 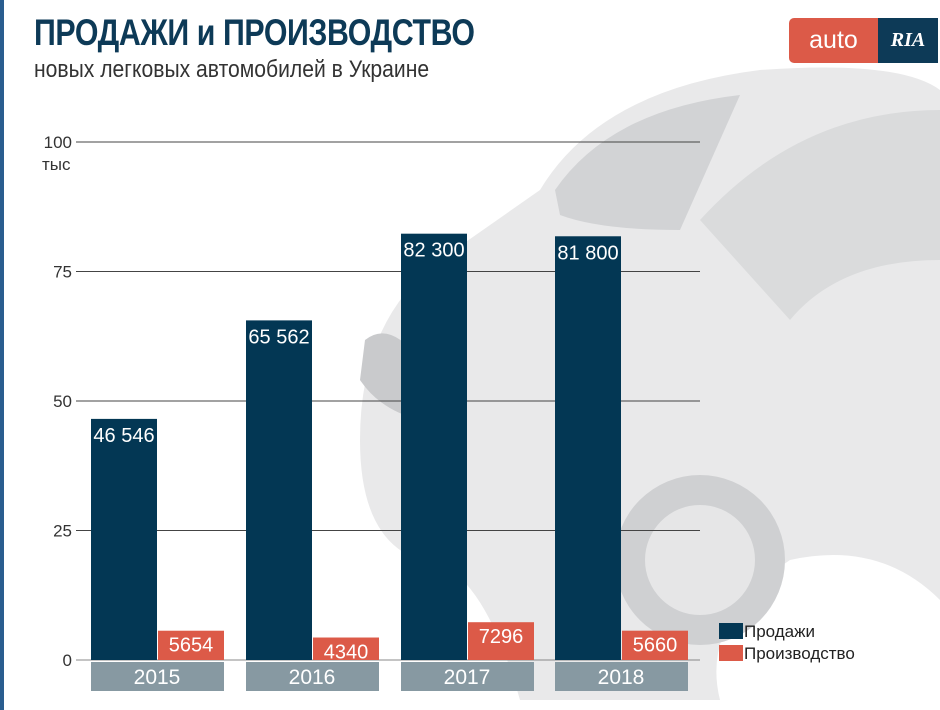 What do you see at coordinates (433, 251) in the screenshot?
I see `data-label-sales: 82 300` at bounding box center [433, 251].